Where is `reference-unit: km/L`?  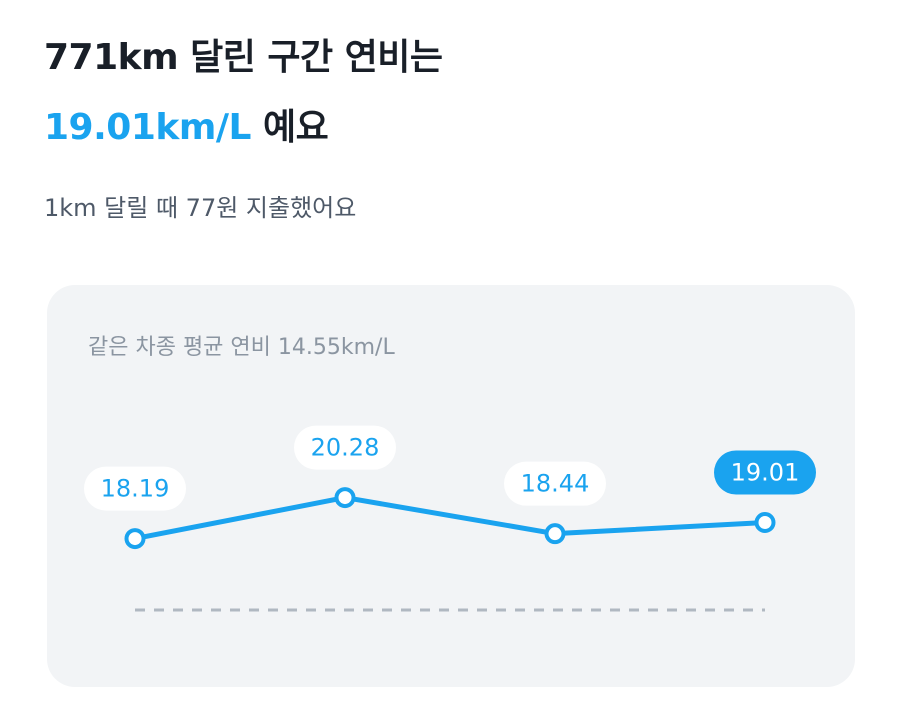
reference-unit: km/L is located at coordinates (368, 347).